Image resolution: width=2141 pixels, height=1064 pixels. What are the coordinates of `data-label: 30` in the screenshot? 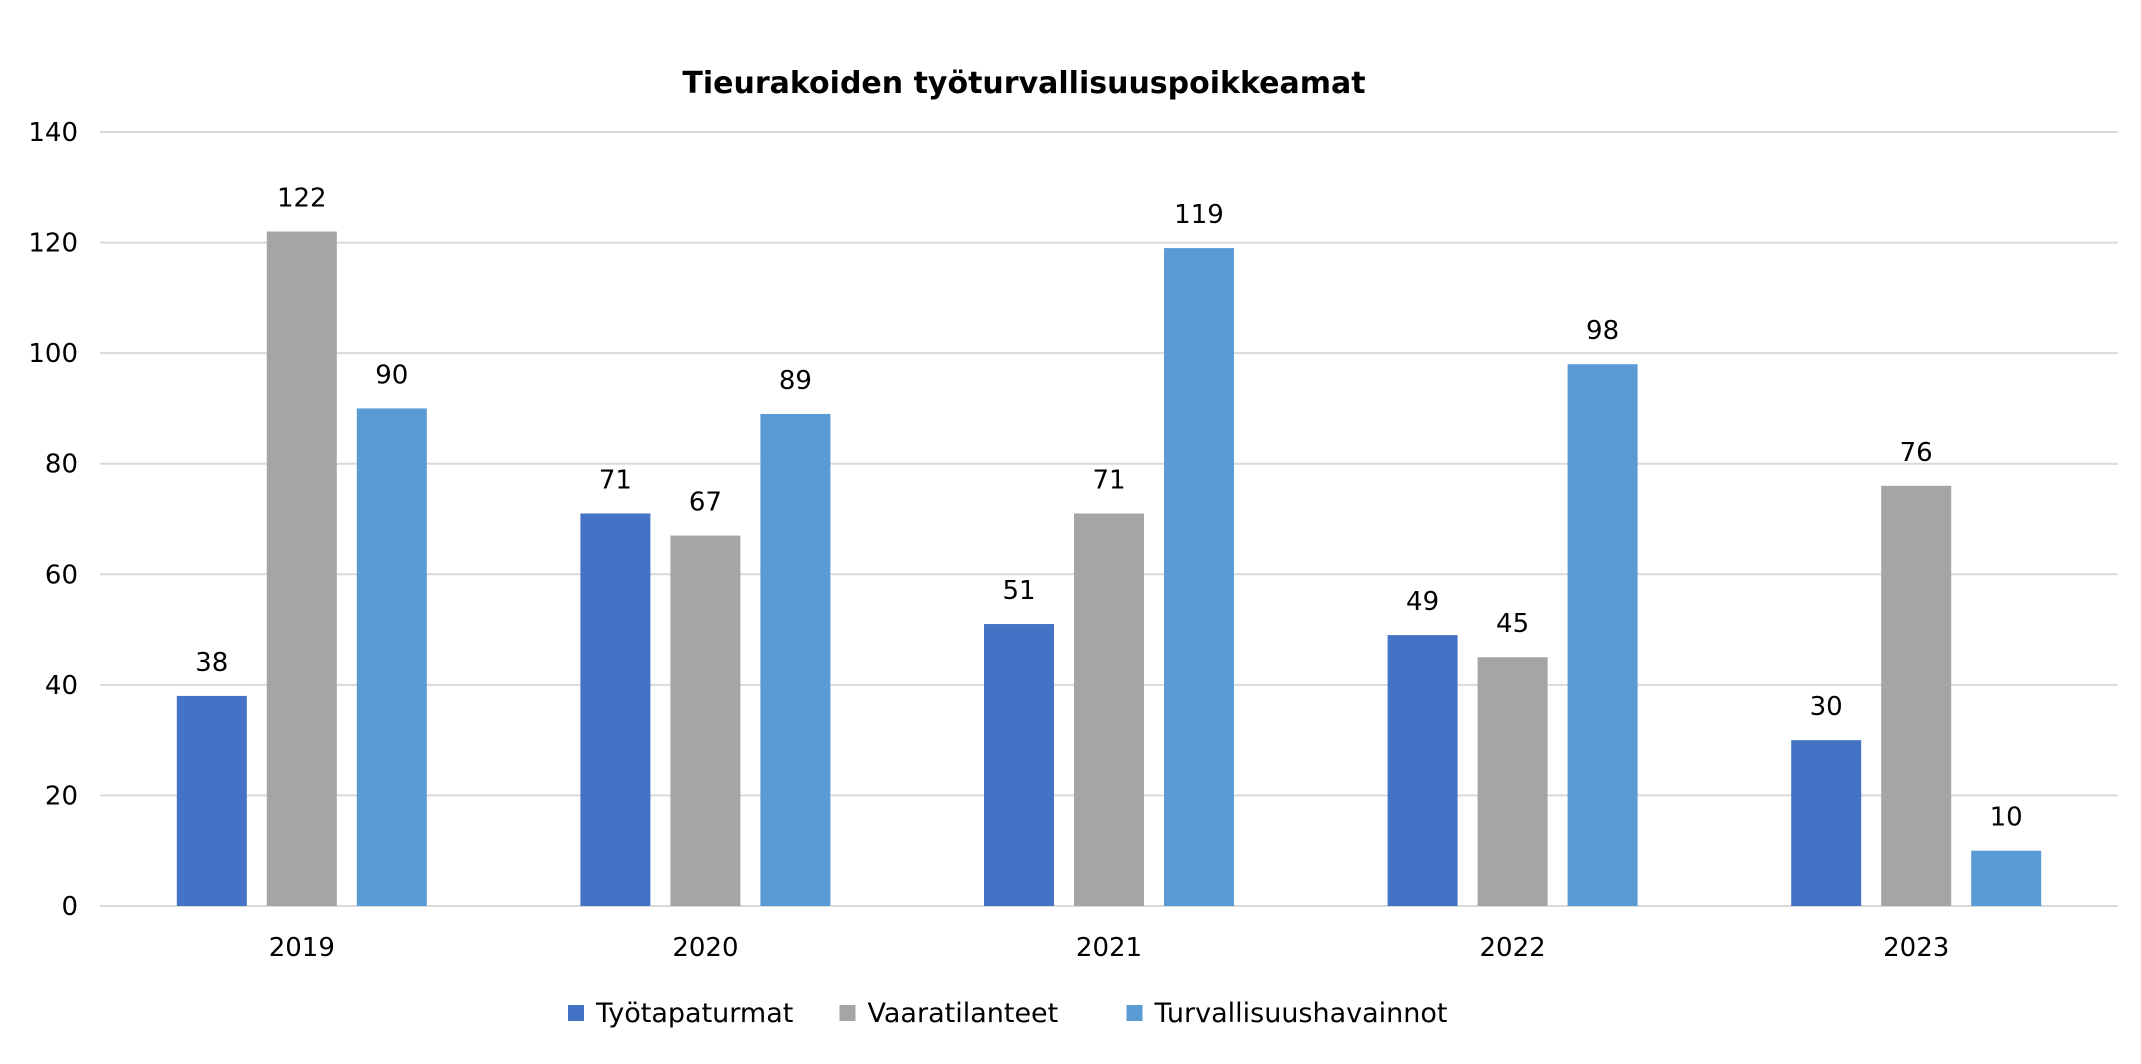 It's located at (1826, 707).